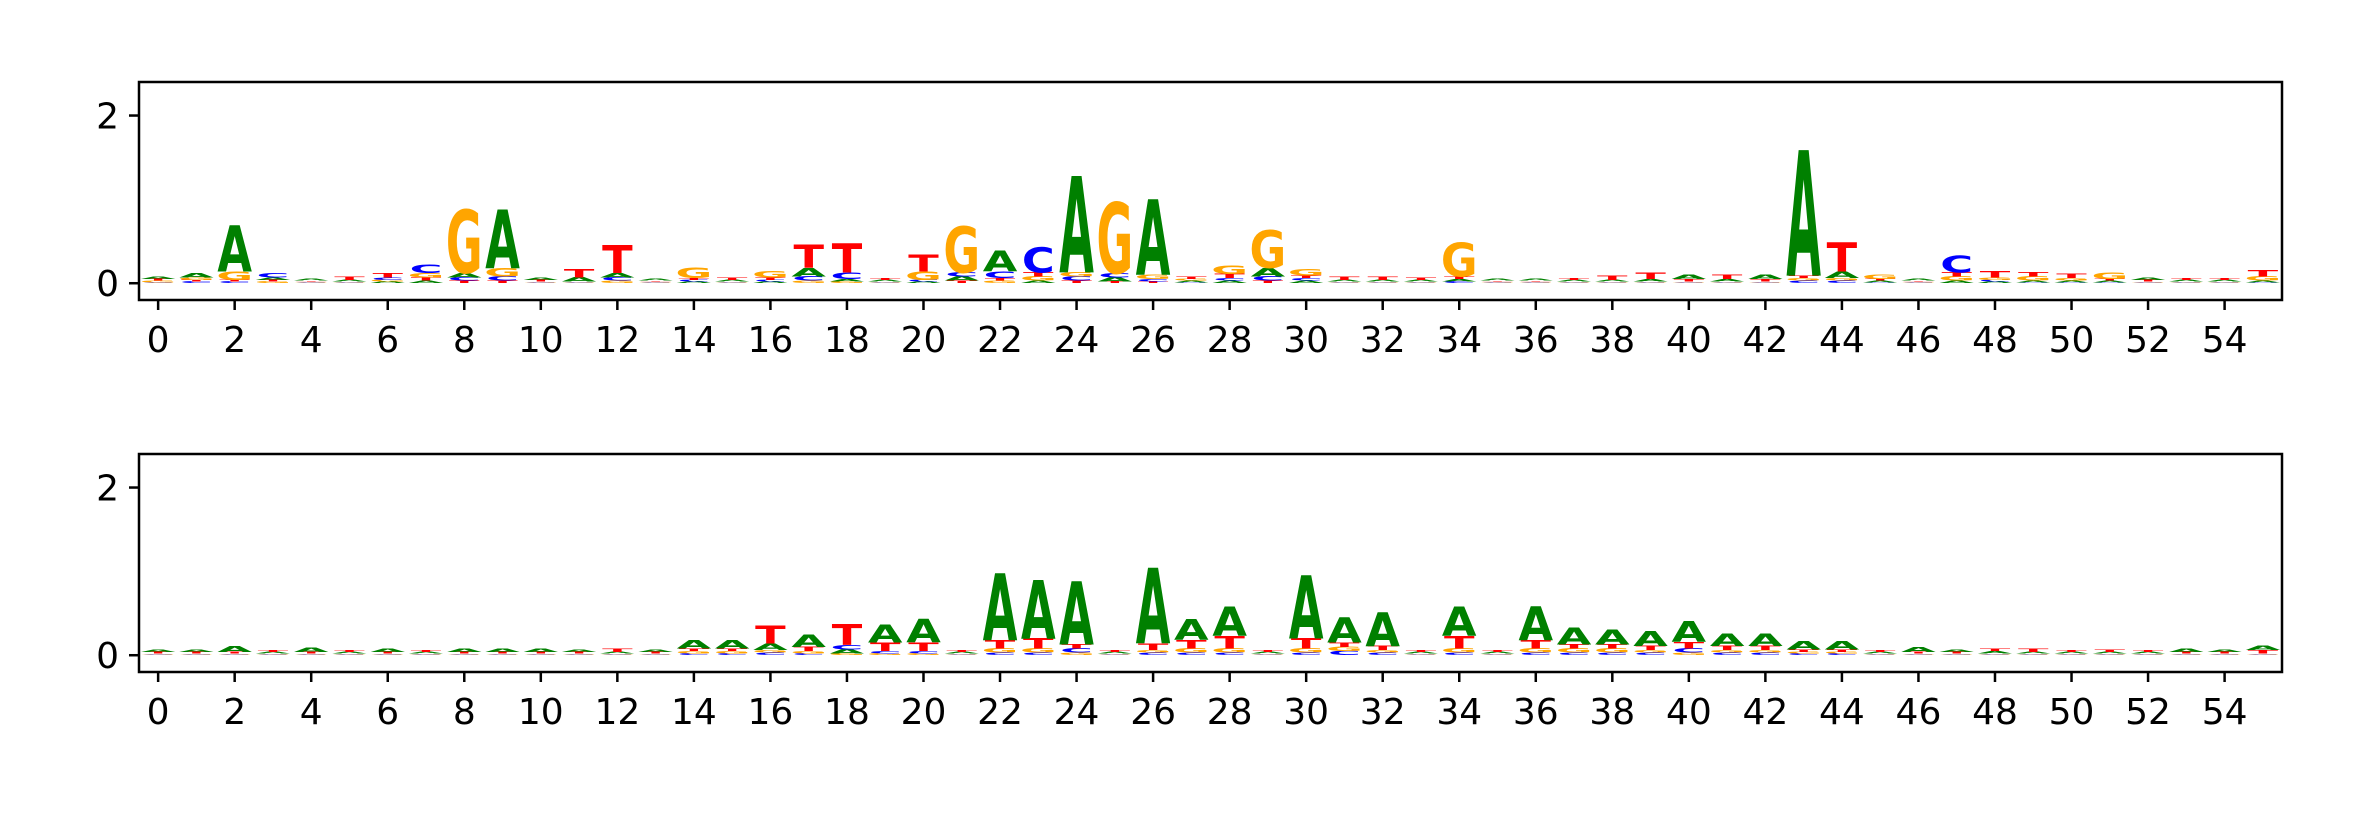 The width and height of the screenshot is (2362, 826). I want to click on x-tick-label: 6, so click(387, 712).